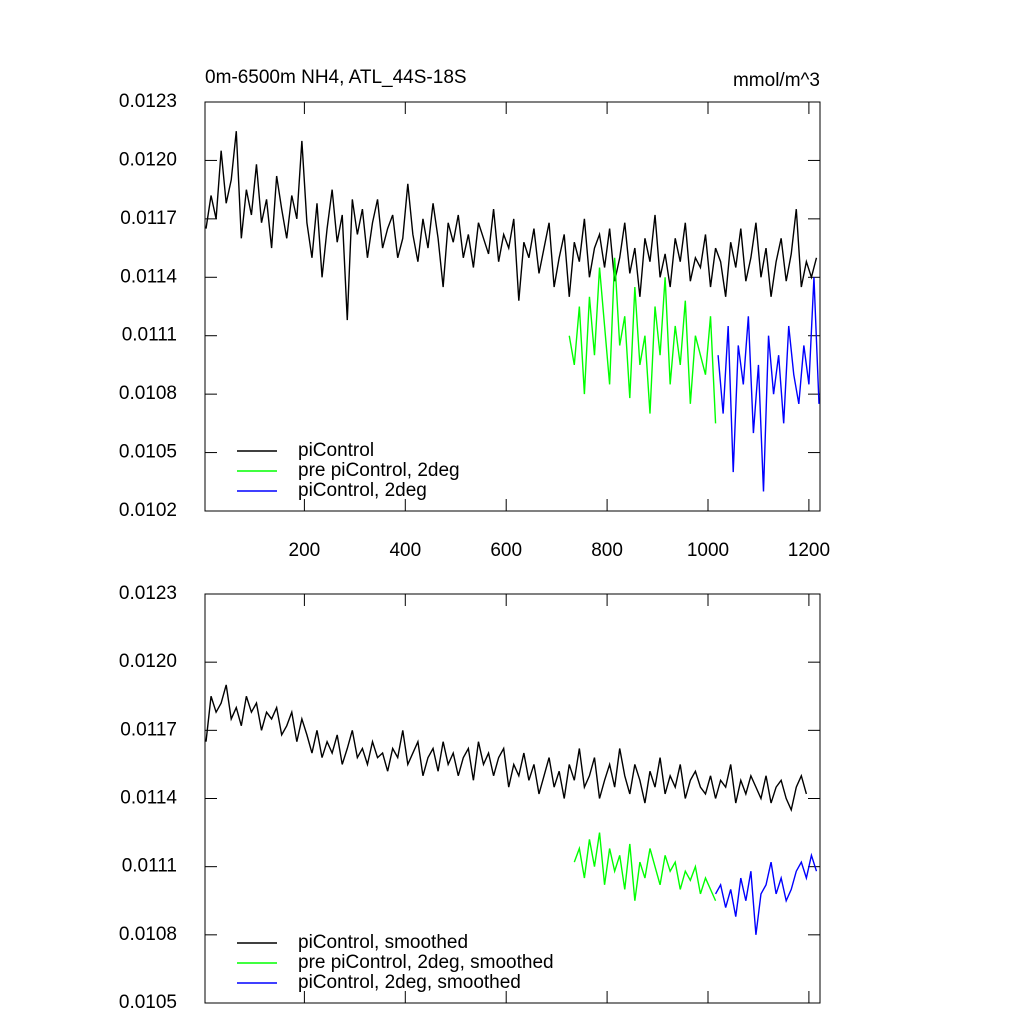  Describe the element at coordinates (305, 550) in the screenshot. I see `x-tick-label: 200` at that location.